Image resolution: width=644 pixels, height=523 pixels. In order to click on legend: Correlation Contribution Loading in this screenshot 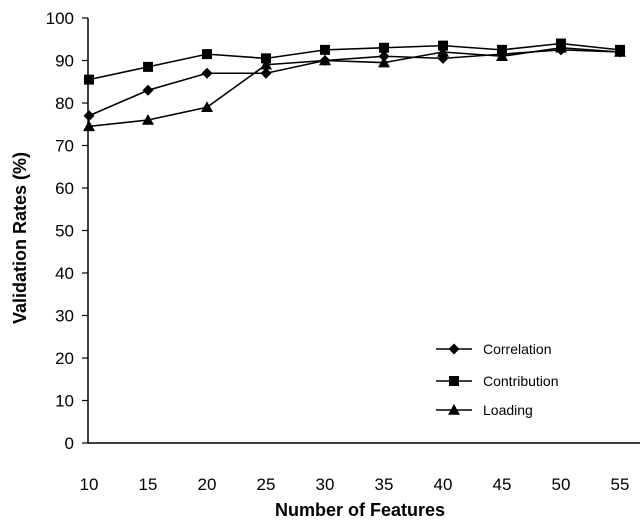, I will do `click(497, 379)`.